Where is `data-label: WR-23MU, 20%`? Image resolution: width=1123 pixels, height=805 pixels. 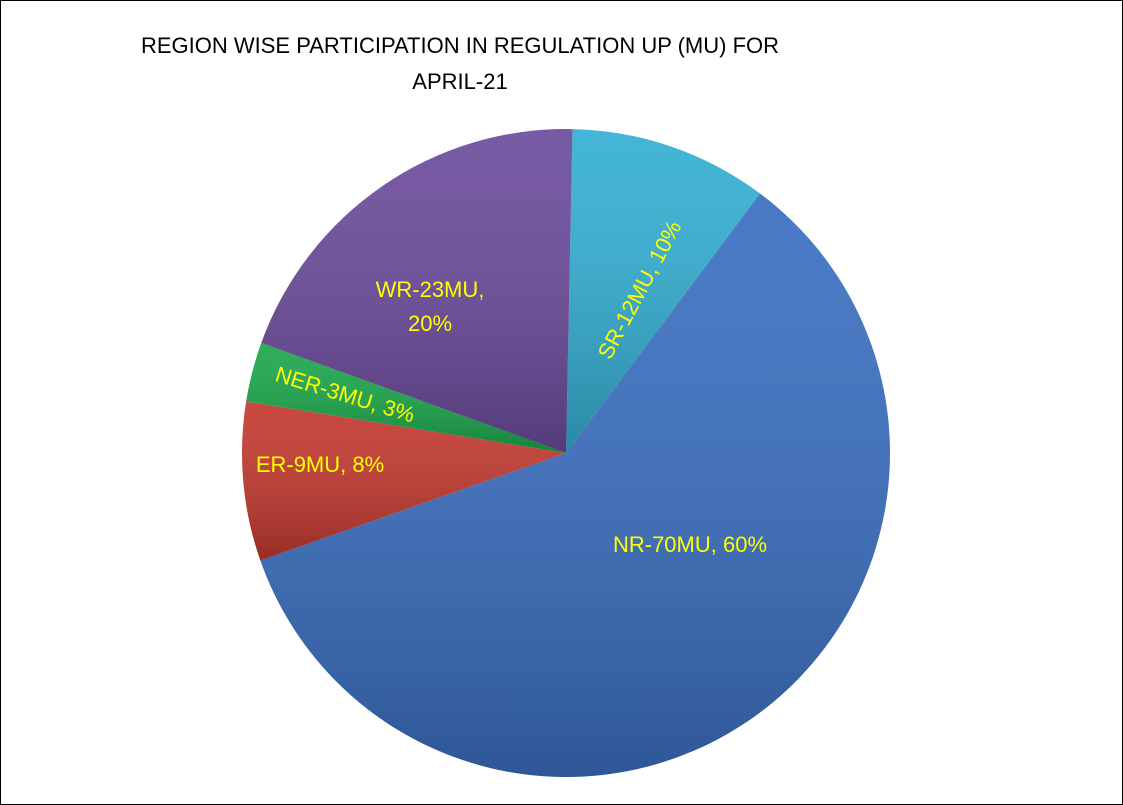 data-label: WR-23MU, 20% is located at coordinates (430, 306).